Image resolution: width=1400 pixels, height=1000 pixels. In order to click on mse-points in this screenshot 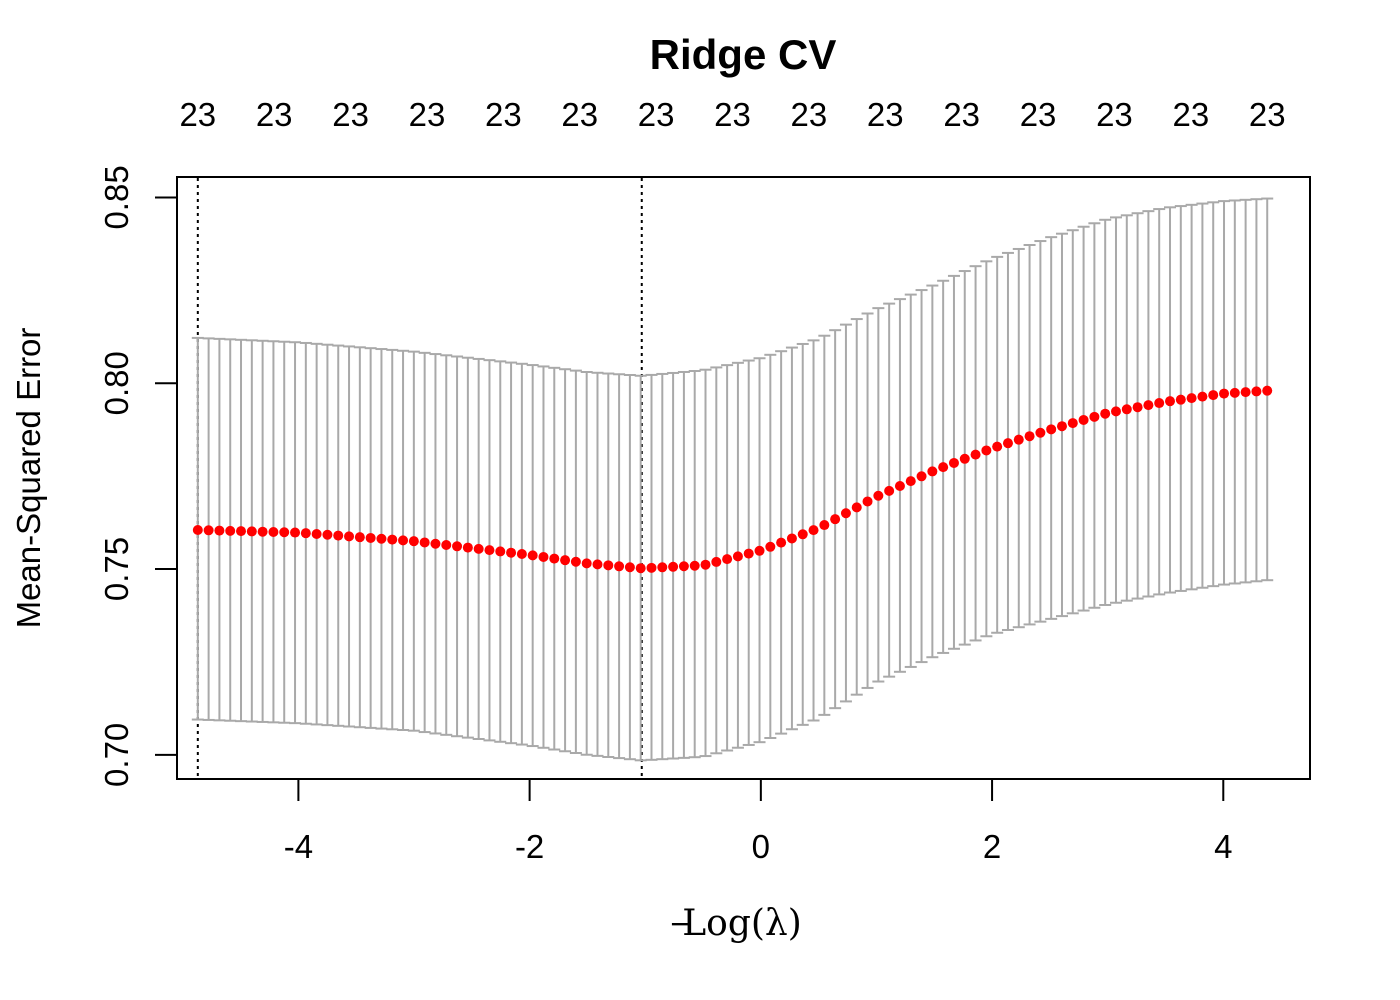, I will do `click(732, 479)`.